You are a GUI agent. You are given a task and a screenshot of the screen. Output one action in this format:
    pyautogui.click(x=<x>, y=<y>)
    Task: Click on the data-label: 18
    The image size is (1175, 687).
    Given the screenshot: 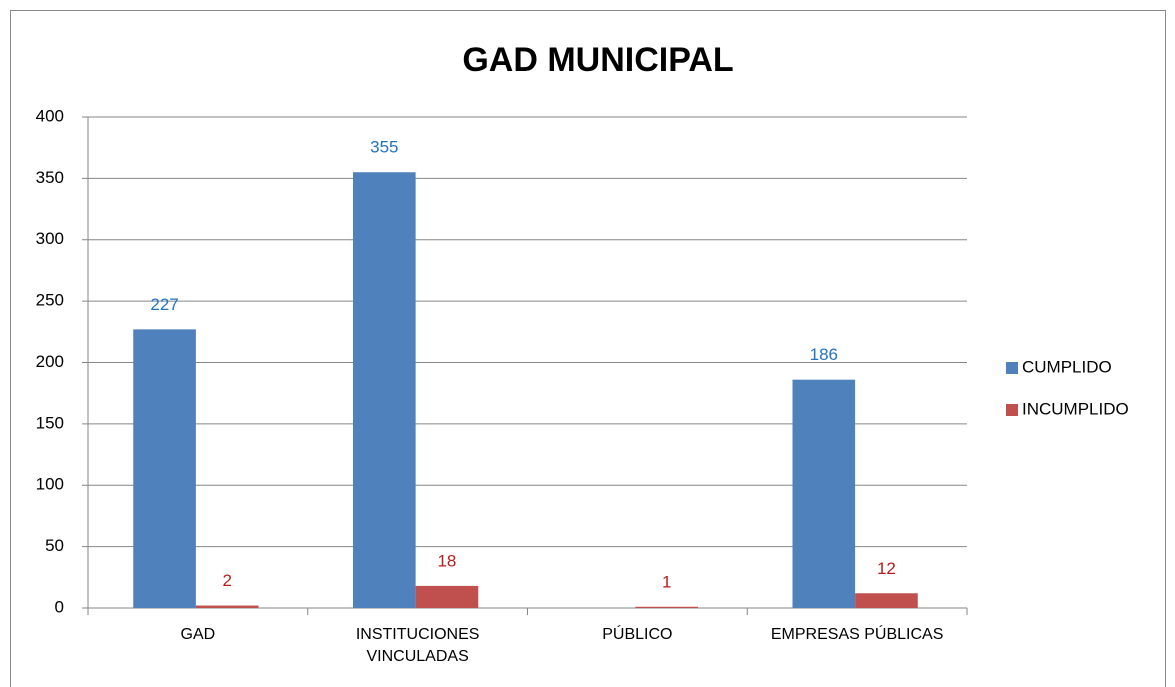 What is the action you would take?
    pyautogui.click(x=446, y=560)
    